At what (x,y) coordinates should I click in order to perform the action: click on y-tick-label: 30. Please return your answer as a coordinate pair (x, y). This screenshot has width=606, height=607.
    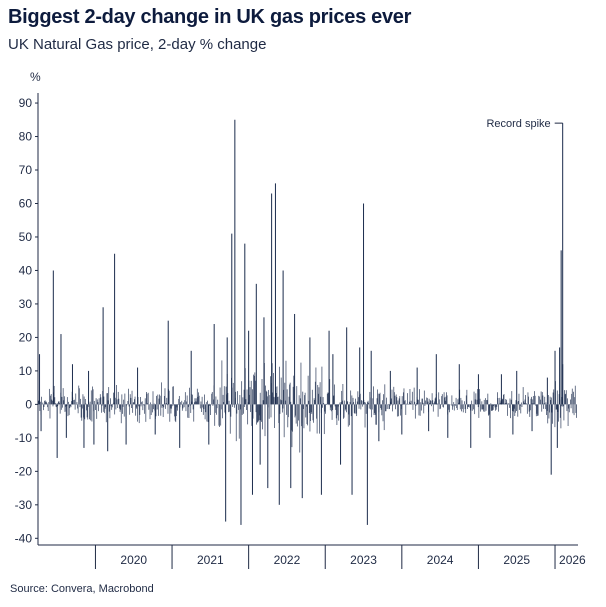
    Looking at the image, I should click on (26, 304).